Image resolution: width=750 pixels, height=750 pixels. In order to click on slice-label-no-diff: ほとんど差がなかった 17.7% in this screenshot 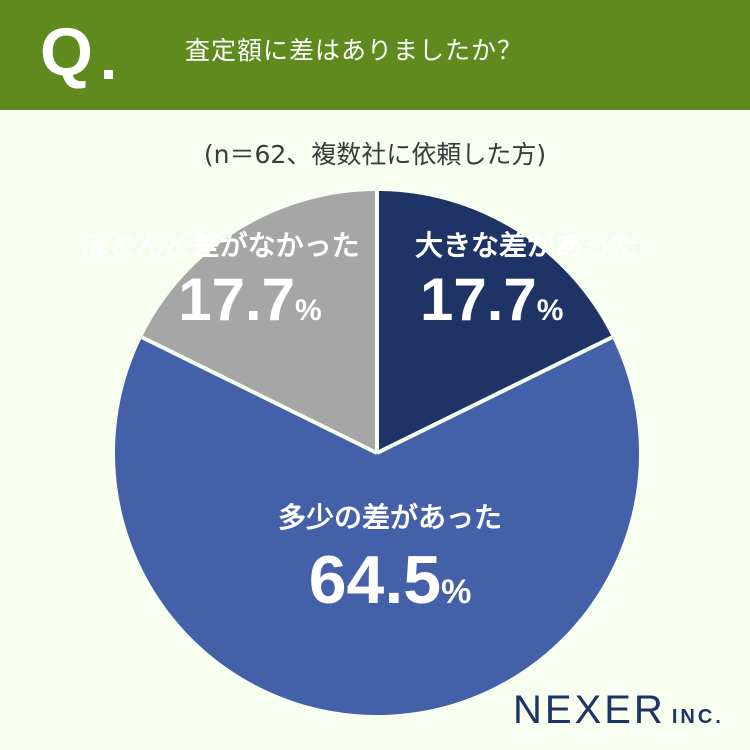, I will do `click(220, 281)`.